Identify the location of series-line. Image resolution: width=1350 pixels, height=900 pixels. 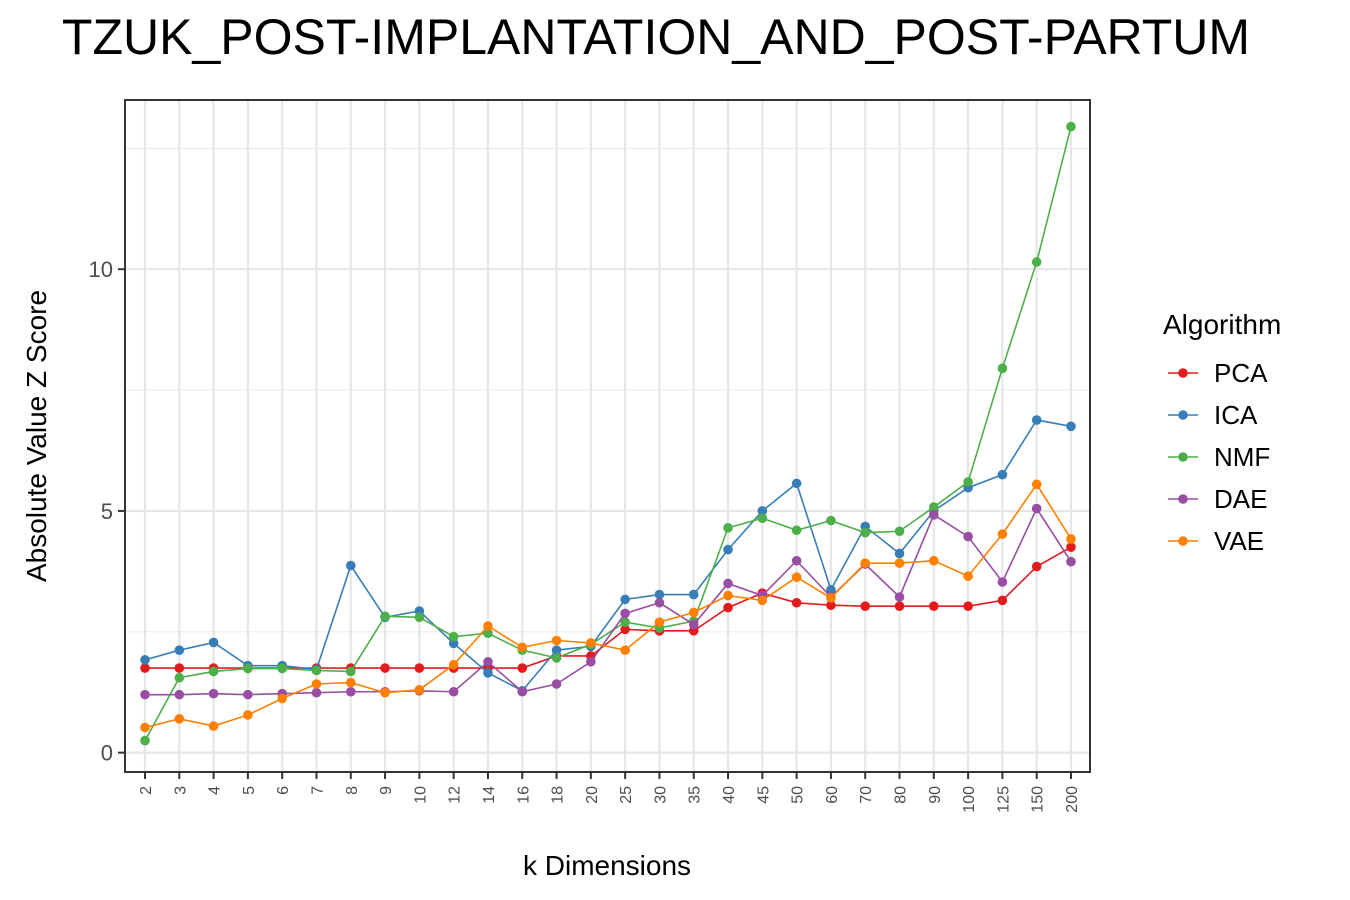
(608, 601).